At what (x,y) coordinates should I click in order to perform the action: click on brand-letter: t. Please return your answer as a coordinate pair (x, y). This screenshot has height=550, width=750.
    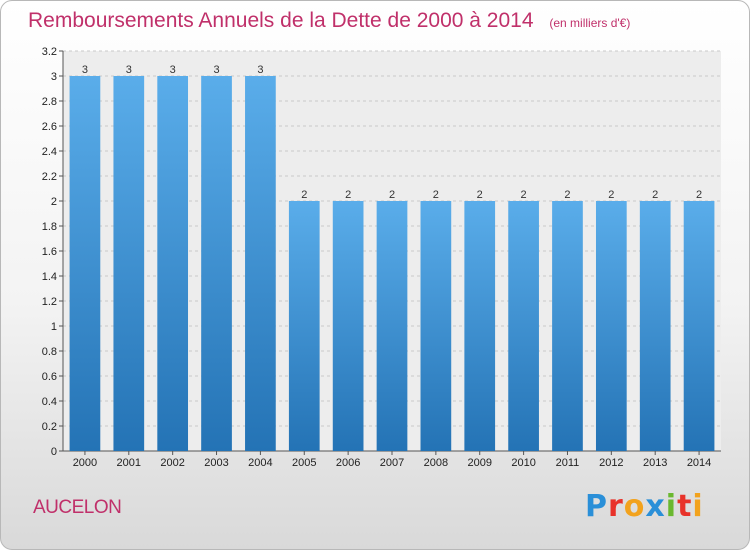
    Looking at the image, I should click on (685, 506).